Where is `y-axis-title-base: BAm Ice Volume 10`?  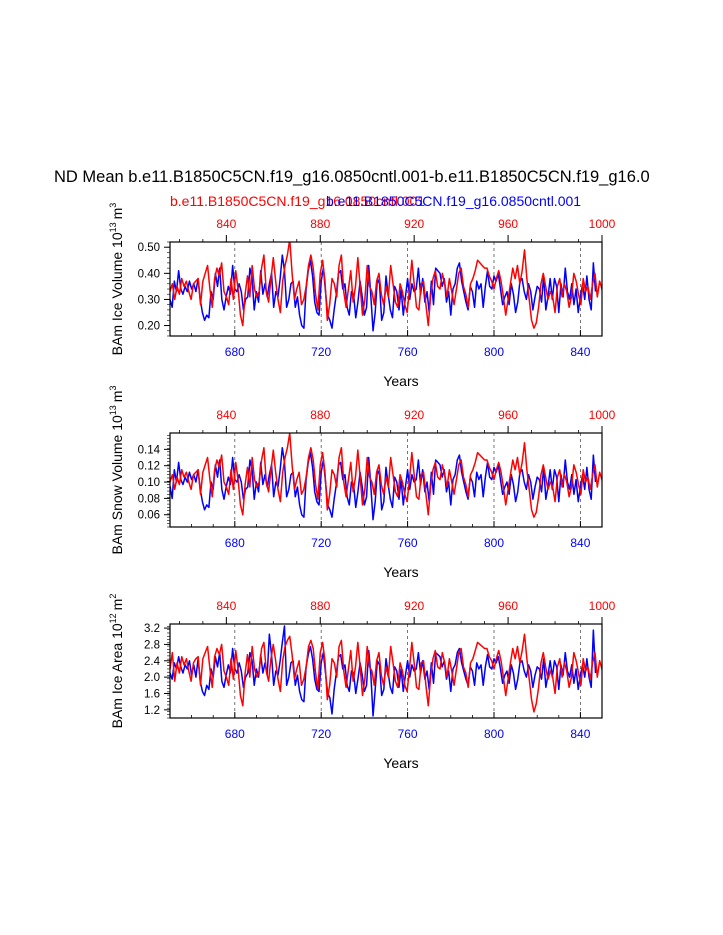 y-axis-title-base: BAm Ice Volume 10 is located at coordinates (117, 293).